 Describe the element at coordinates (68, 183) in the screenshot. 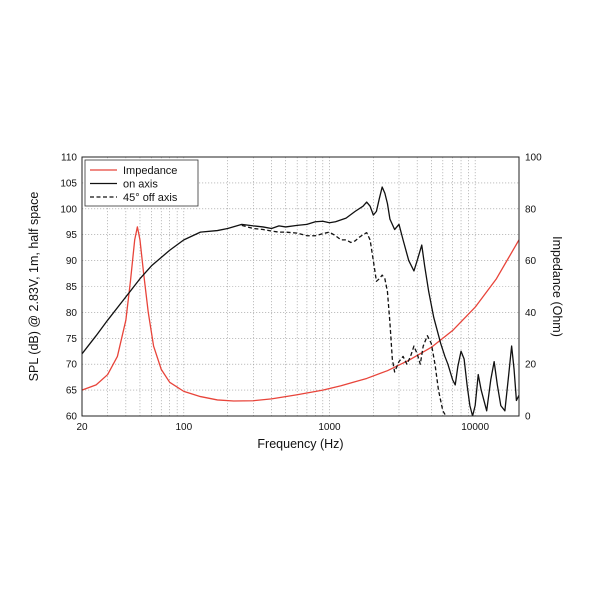

I see `y-tick-label: 105` at that location.